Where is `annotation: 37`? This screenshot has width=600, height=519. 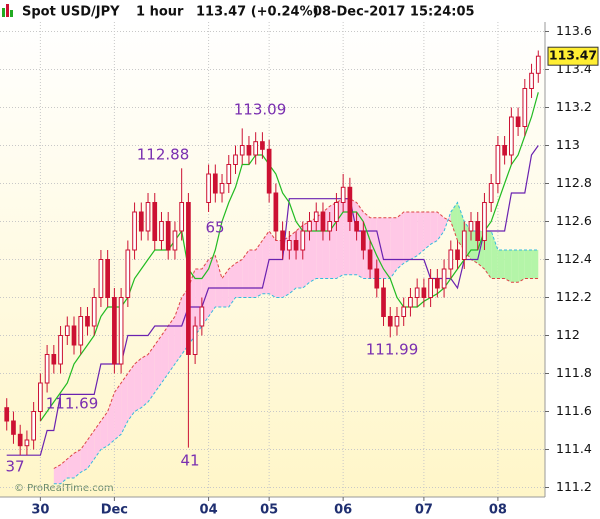
annotation: 37 is located at coordinates (14, 467).